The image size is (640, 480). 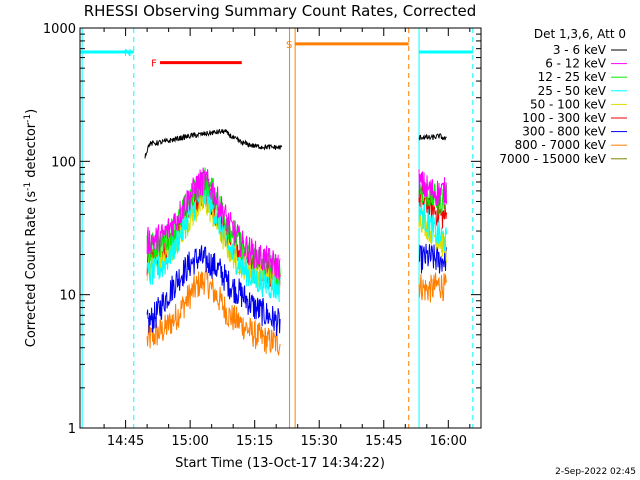 I want to click on y-tick-label: 1, so click(x=72, y=429).